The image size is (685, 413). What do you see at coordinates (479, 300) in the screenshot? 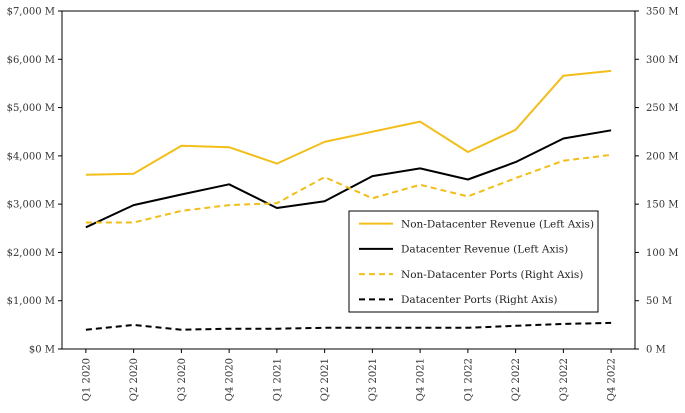
I see `legend-label: Datacenter Ports (Right Axis)` at bounding box center [479, 300].